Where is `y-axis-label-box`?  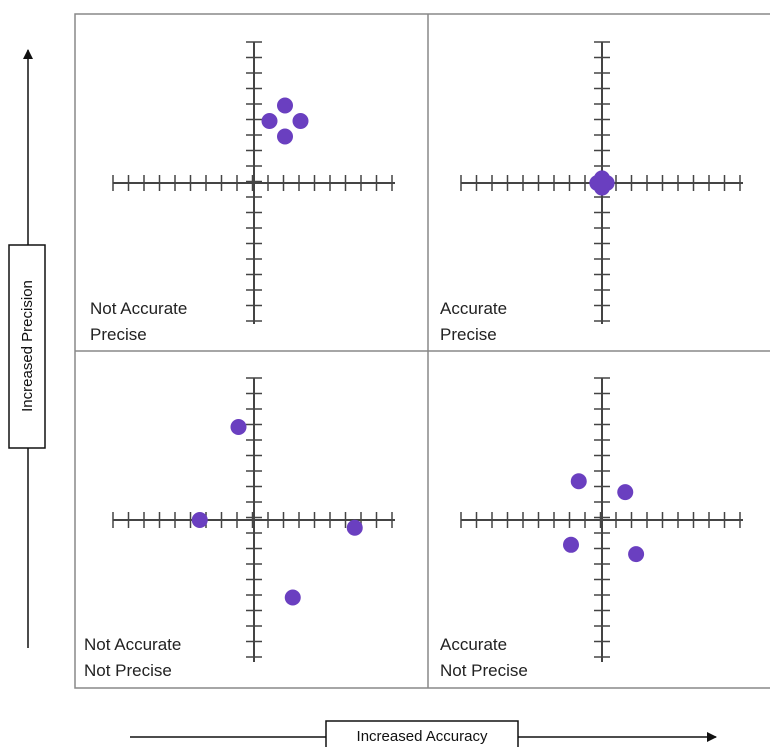
y-axis-label-box is located at coordinates (27, 346).